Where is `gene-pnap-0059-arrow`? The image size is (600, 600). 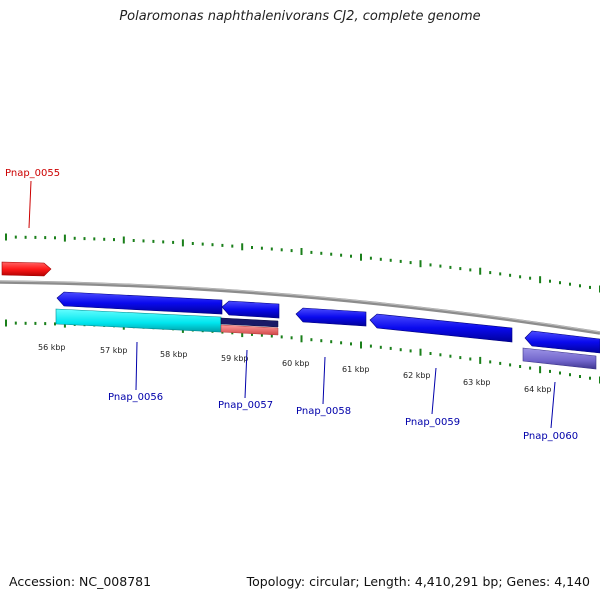
gene-pnap-0059-arrow is located at coordinates (441, 328).